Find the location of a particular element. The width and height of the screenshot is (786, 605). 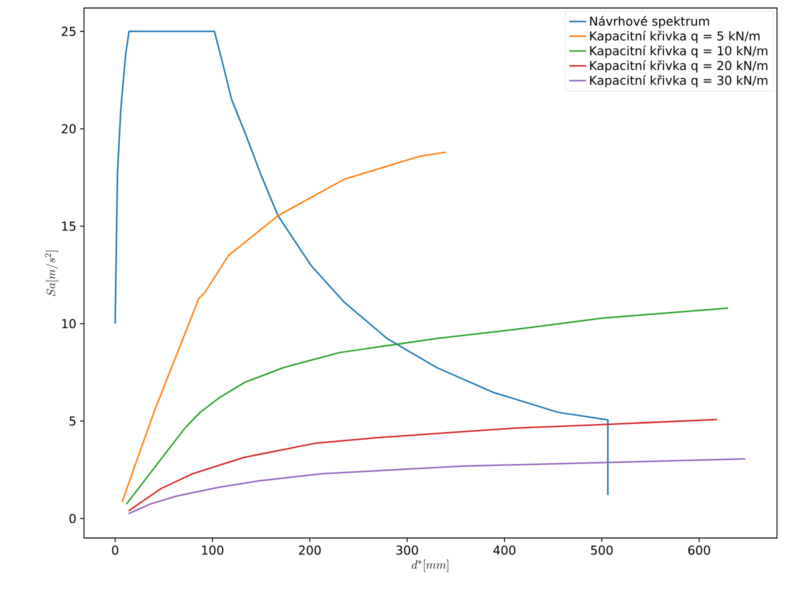

legend-label: Návrhové spektrum is located at coordinates (649, 22).